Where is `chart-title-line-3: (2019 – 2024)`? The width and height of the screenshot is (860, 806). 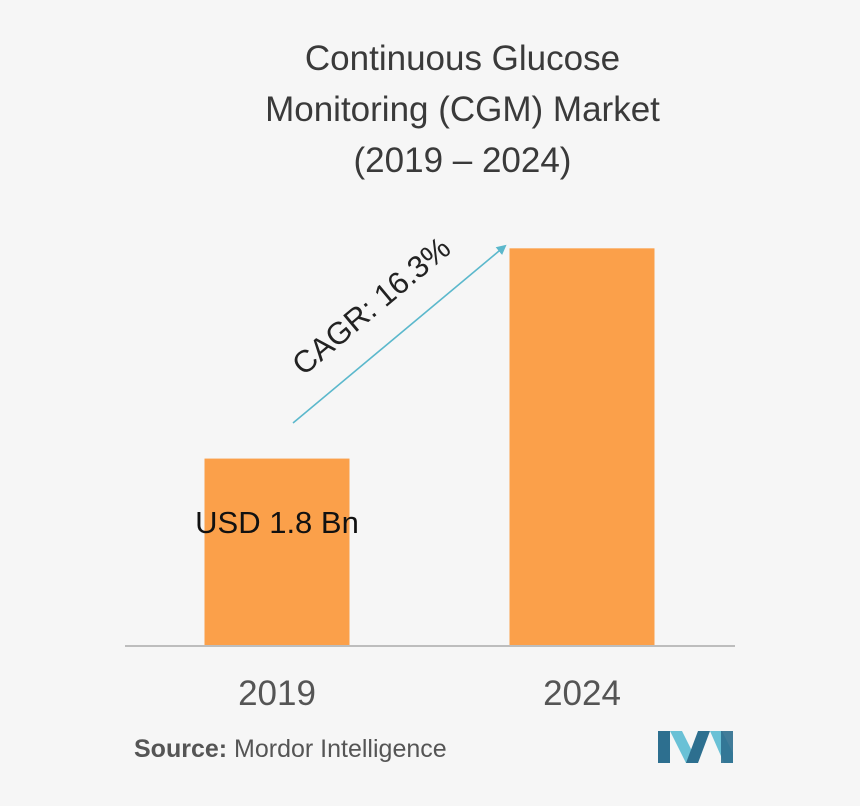
chart-title-line-3: (2019 – 2024) is located at coordinates (462, 160).